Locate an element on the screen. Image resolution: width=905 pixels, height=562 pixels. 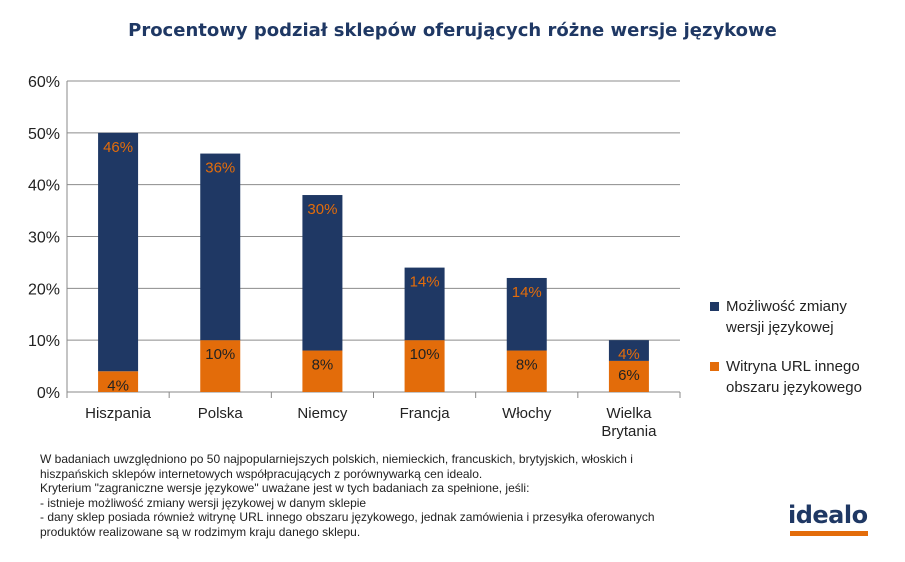
data-label: 46% is located at coordinates (118, 147).